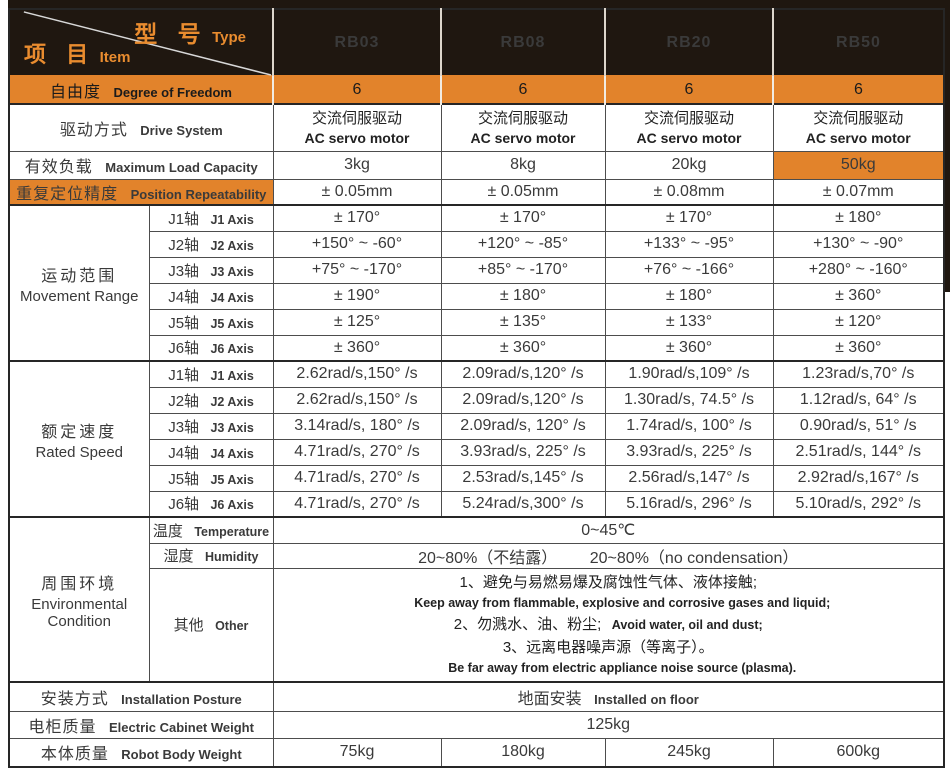 The height and width of the screenshot is (771, 950). What do you see at coordinates (211, 625) in the screenshot?
I see `other-label: 其他 Other` at bounding box center [211, 625].